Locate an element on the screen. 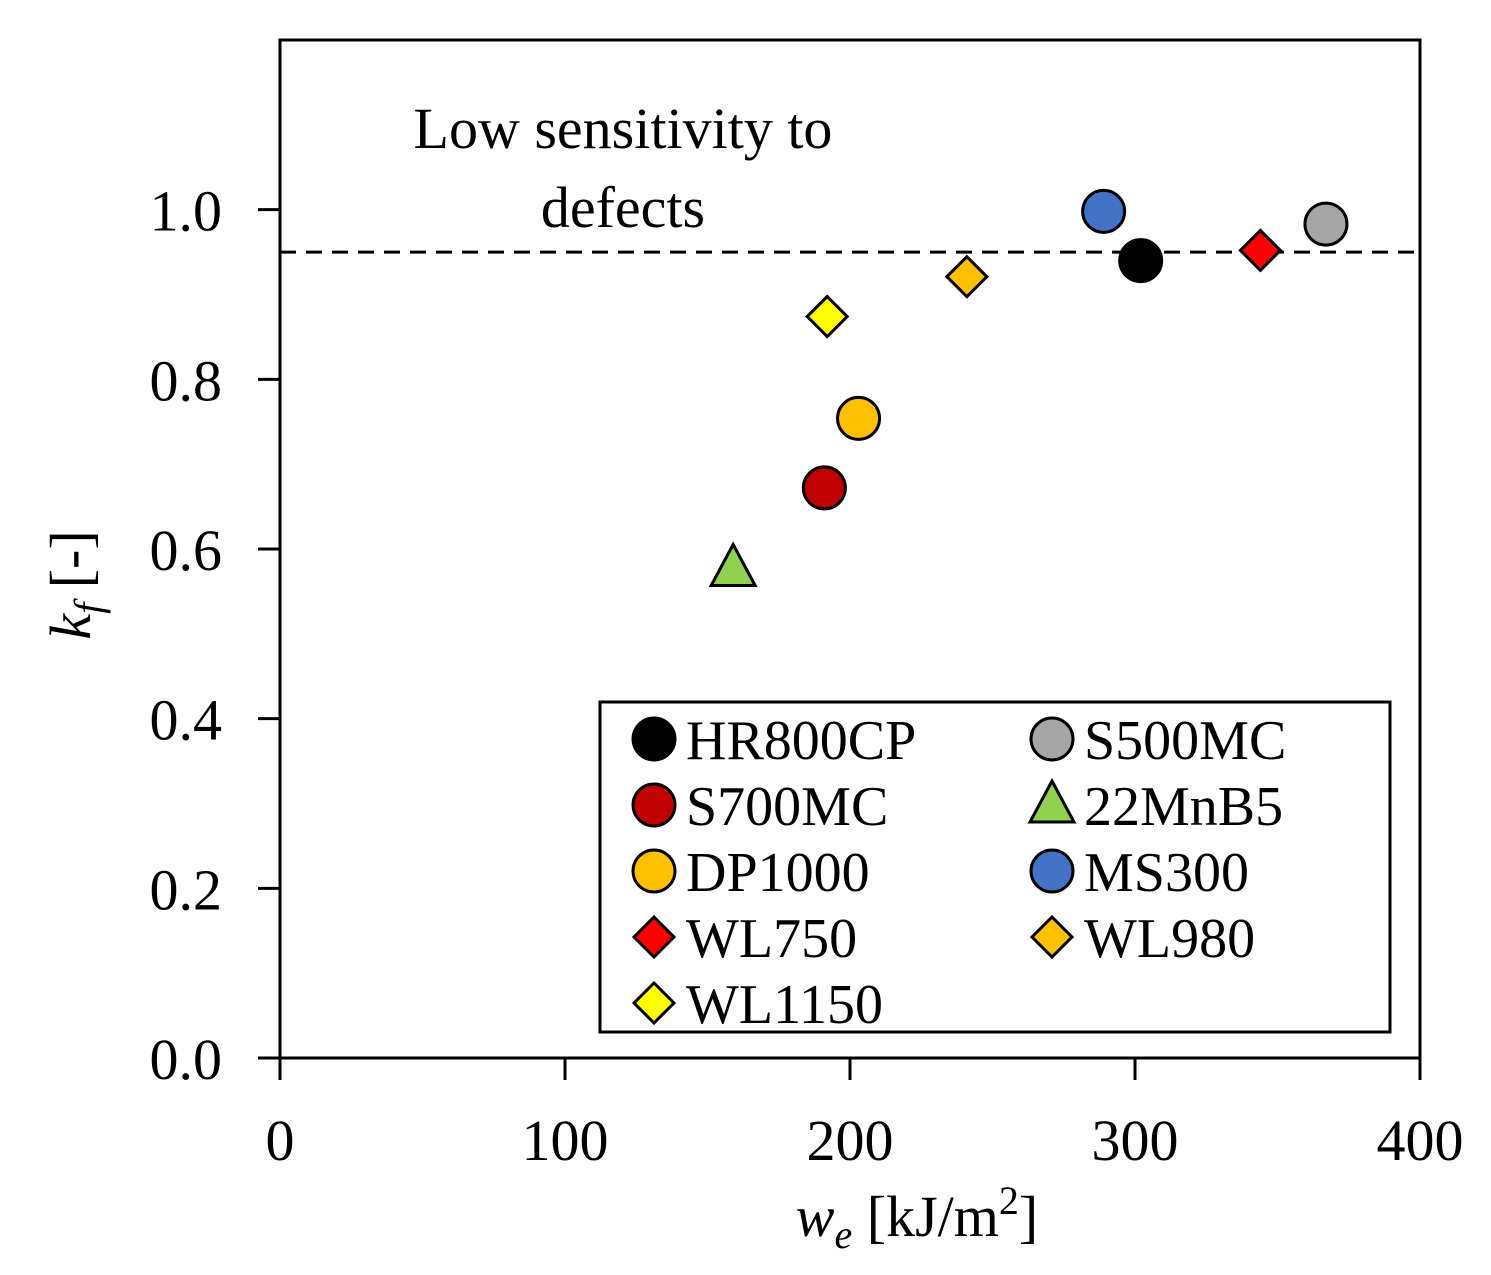 This screenshot has width=1491, height=1275. x-axis-title: we [kJ/m2] is located at coordinates (917, 1217).